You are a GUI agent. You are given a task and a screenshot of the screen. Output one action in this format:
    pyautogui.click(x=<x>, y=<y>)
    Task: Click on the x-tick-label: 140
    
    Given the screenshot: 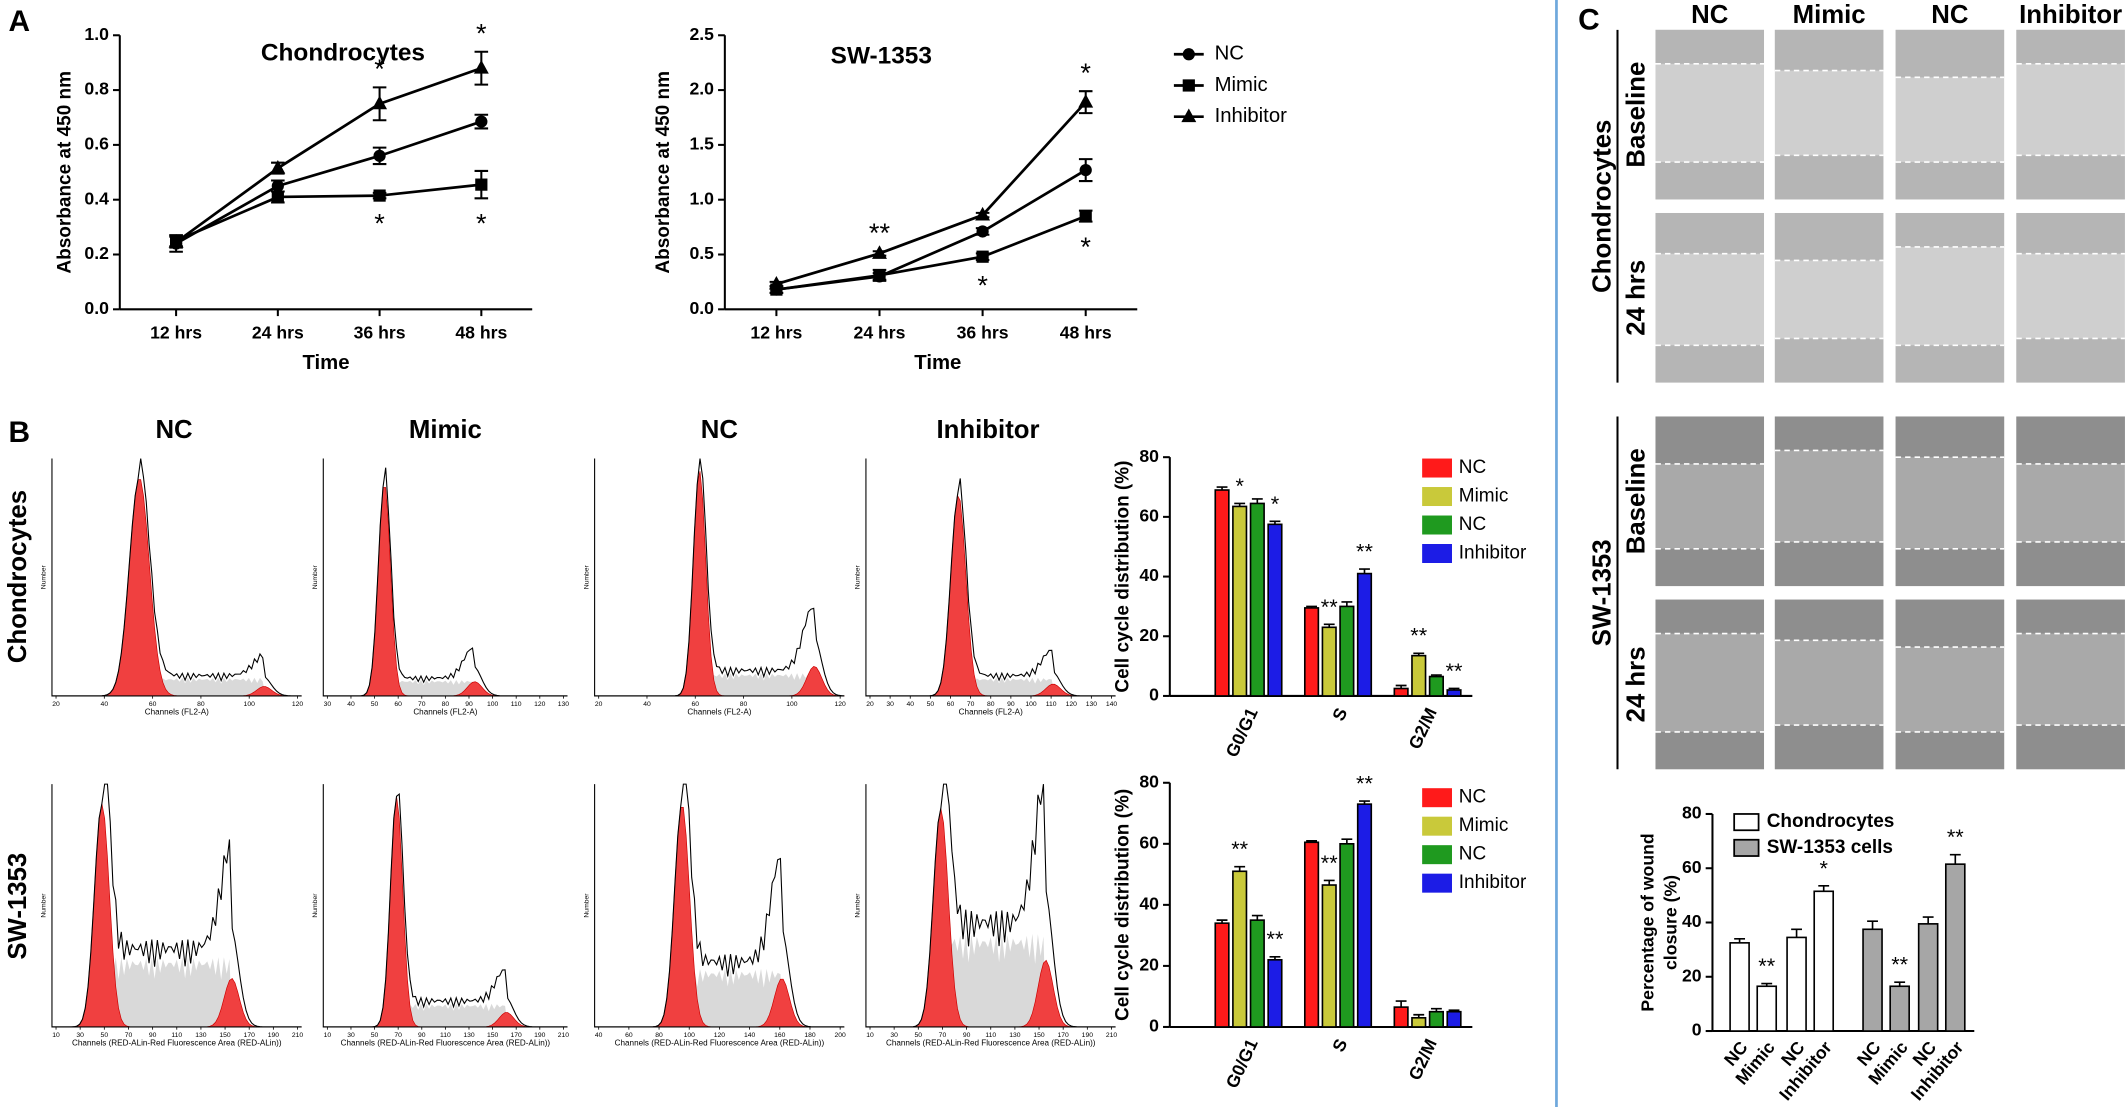 What is the action you would take?
    pyautogui.click(x=1112, y=704)
    